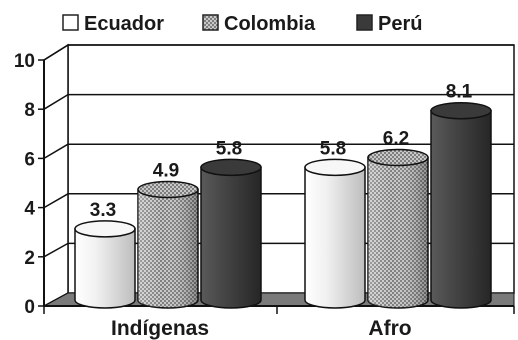 The width and height of the screenshot is (518, 340). I want to click on data-label-colombia-indígenas: 4.9, so click(166, 170).